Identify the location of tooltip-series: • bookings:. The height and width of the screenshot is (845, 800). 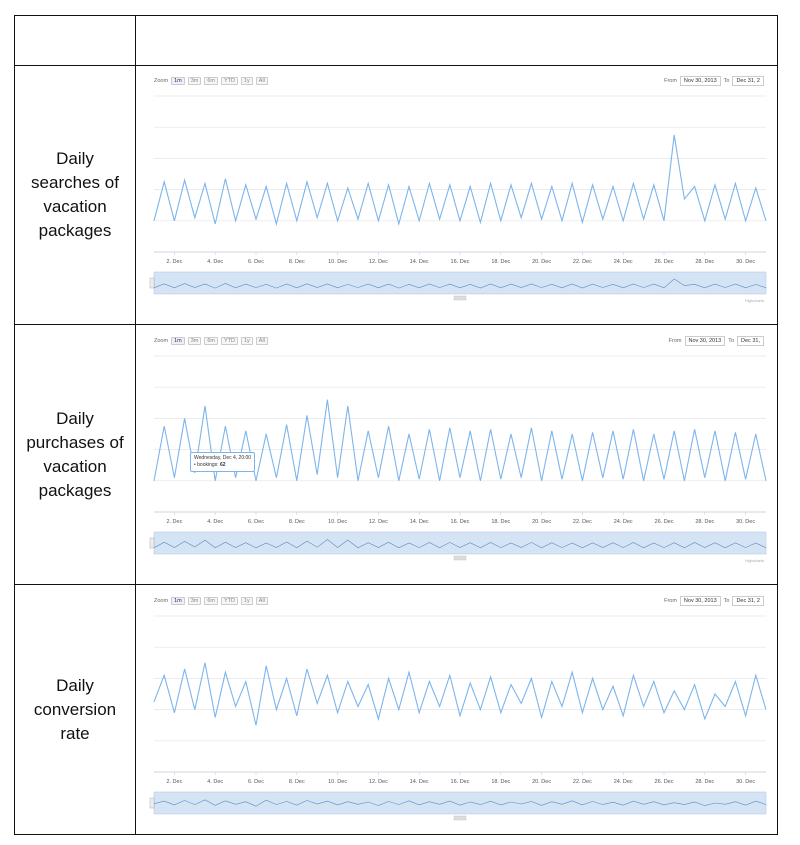
(206, 465).